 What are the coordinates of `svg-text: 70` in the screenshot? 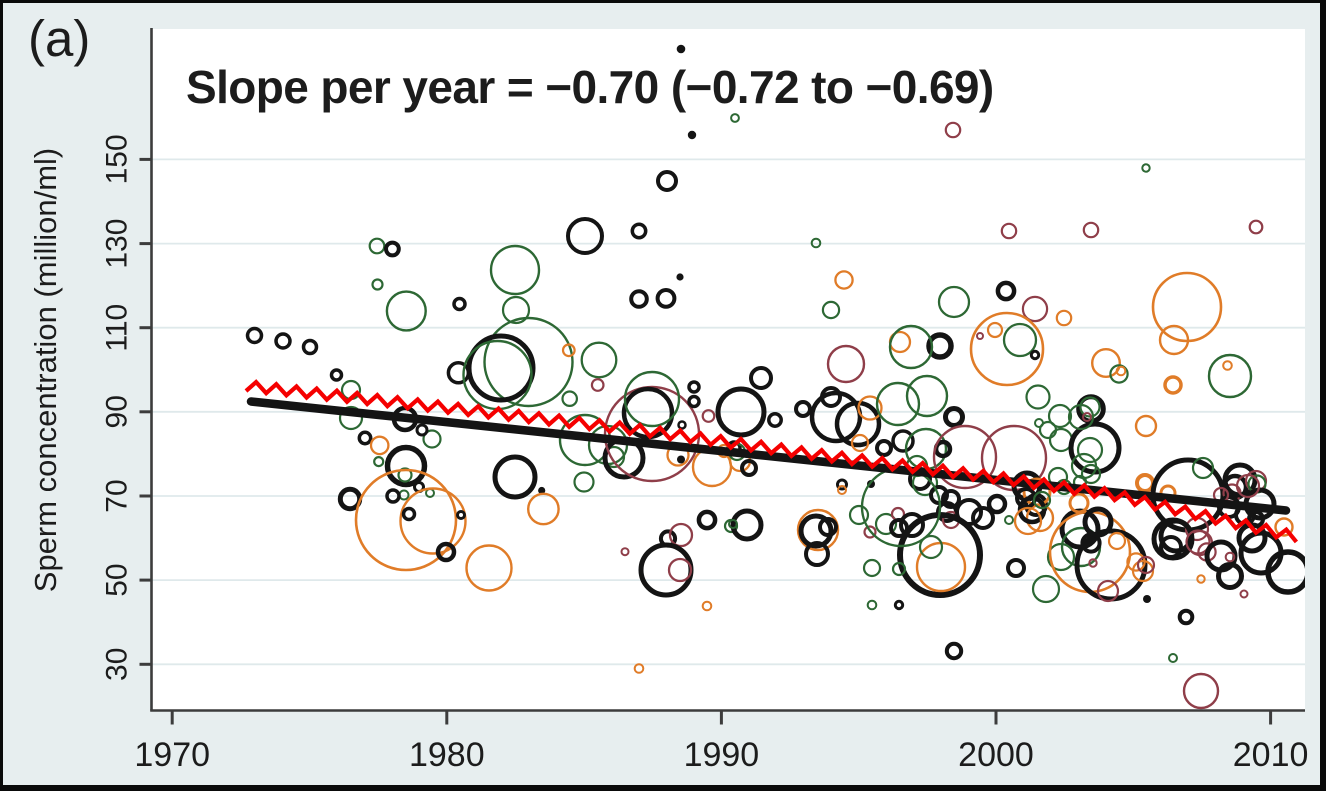 It's located at (117, 495).